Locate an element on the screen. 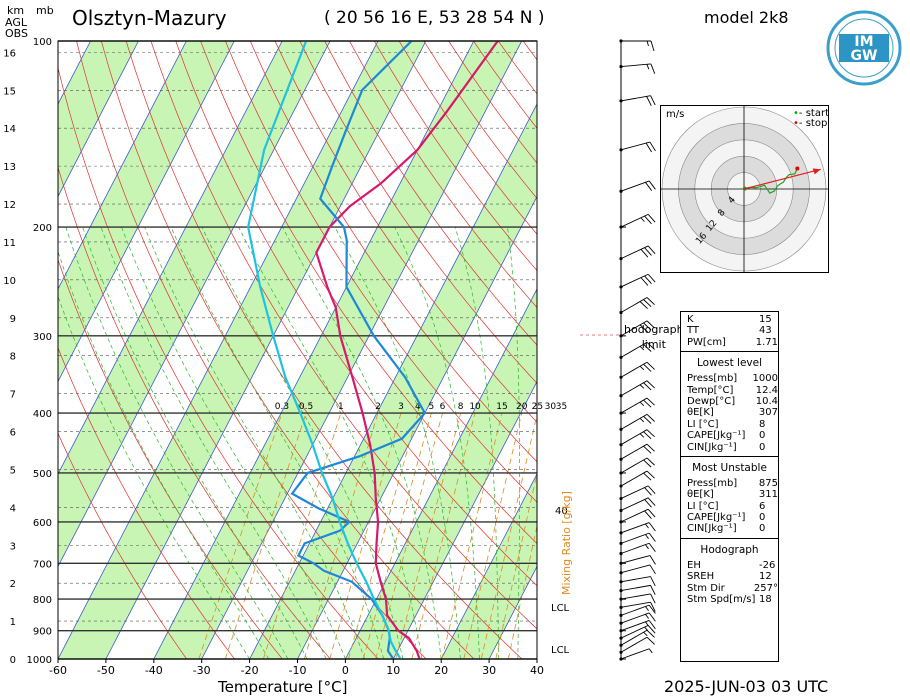 This screenshot has width=910, height=700. index-value: 1.71 is located at coordinates (766, 342).